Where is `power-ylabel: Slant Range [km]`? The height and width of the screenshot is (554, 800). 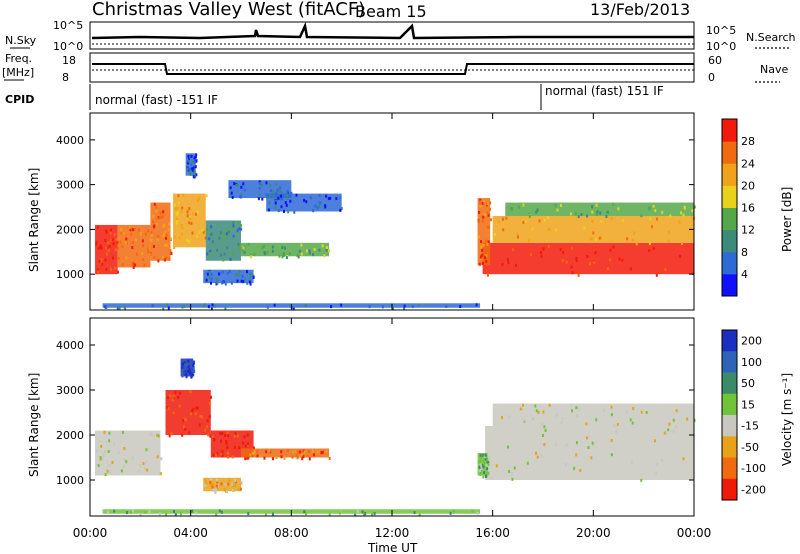
power-ylabel: Slant Range [km] is located at coordinates (34, 220).